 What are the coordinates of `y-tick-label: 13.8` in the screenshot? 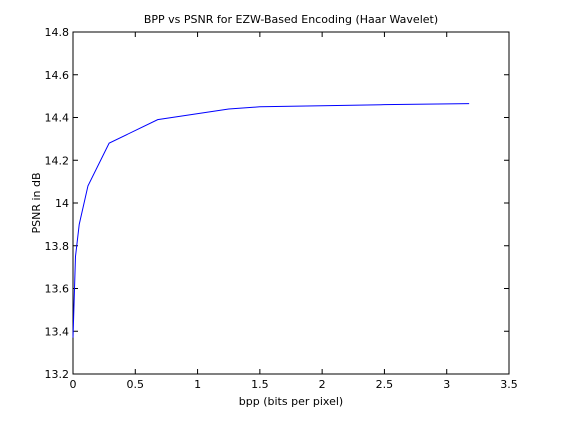 It's located at (57, 246).